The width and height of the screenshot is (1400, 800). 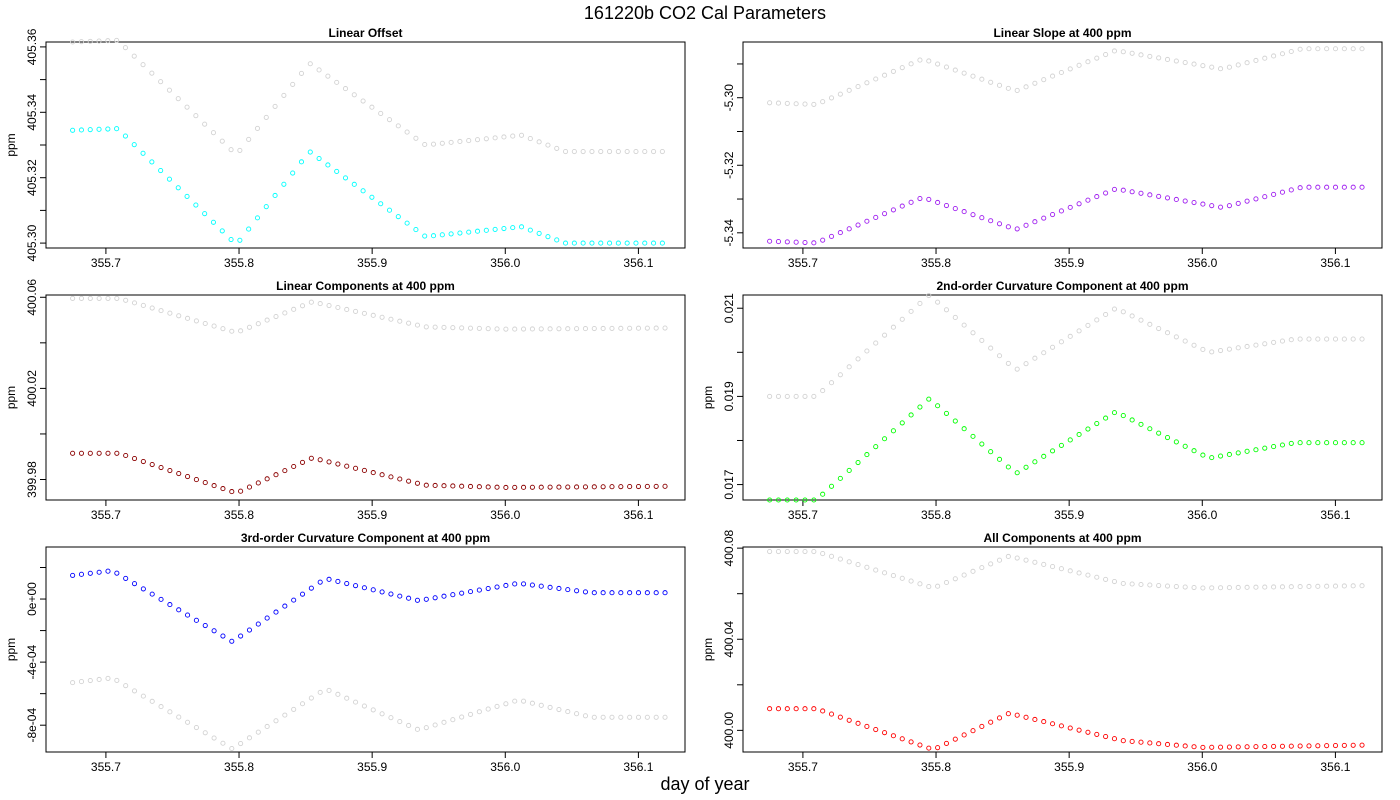 What do you see at coordinates (803, 767) in the screenshot?
I see `x-tick-label: 355.7` at bounding box center [803, 767].